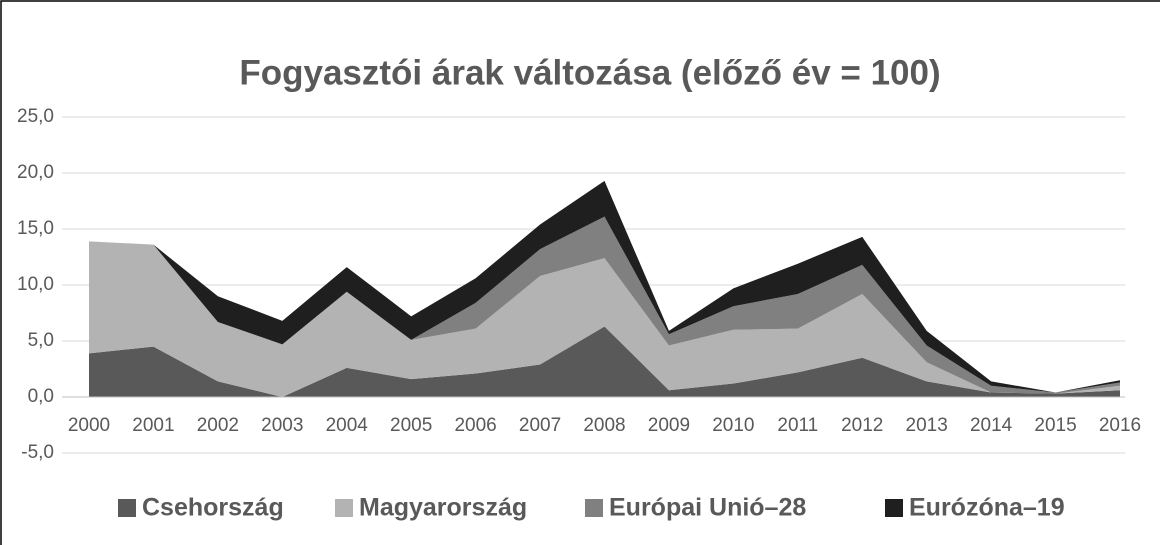 This screenshot has width=1161, height=545. I want to click on y-tick-label: 25,0, so click(35, 116).